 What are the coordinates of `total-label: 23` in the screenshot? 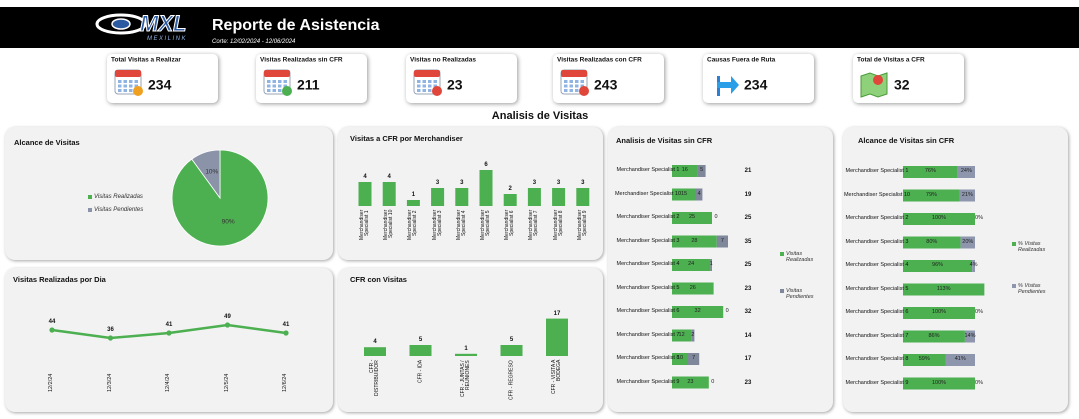 It's located at (748, 382).